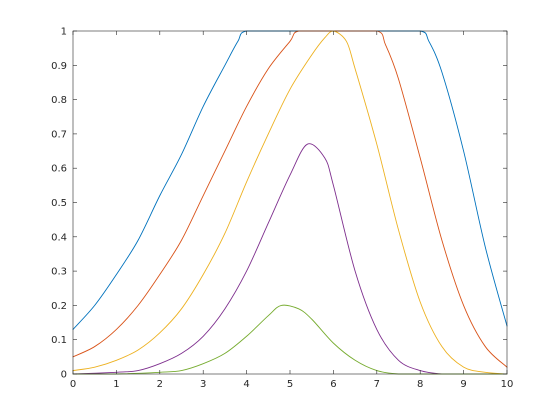  What do you see at coordinates (59, 340) in the screenshot?
I see `y-tick-label: 0.1` at bounding box center [59, 340].